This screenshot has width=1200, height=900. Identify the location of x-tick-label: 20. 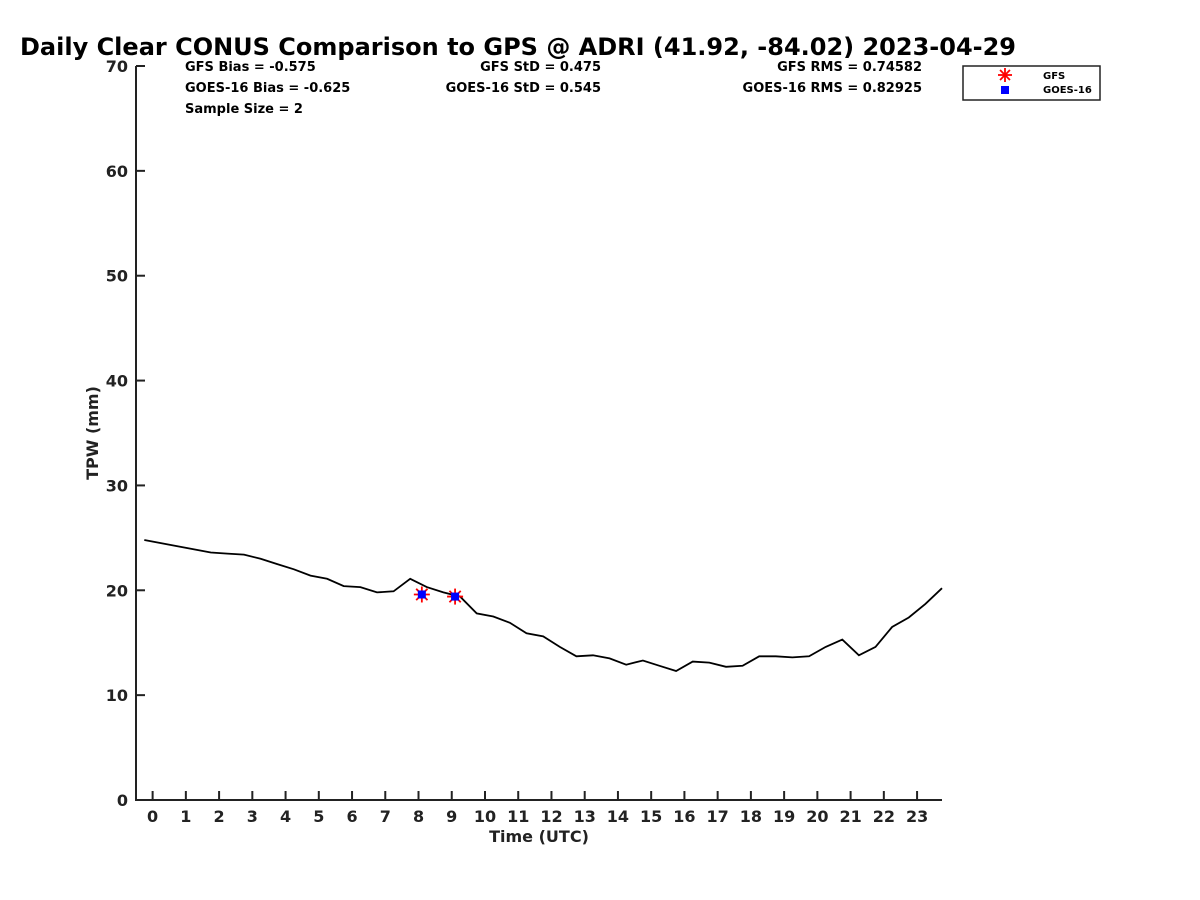
(817, 816).